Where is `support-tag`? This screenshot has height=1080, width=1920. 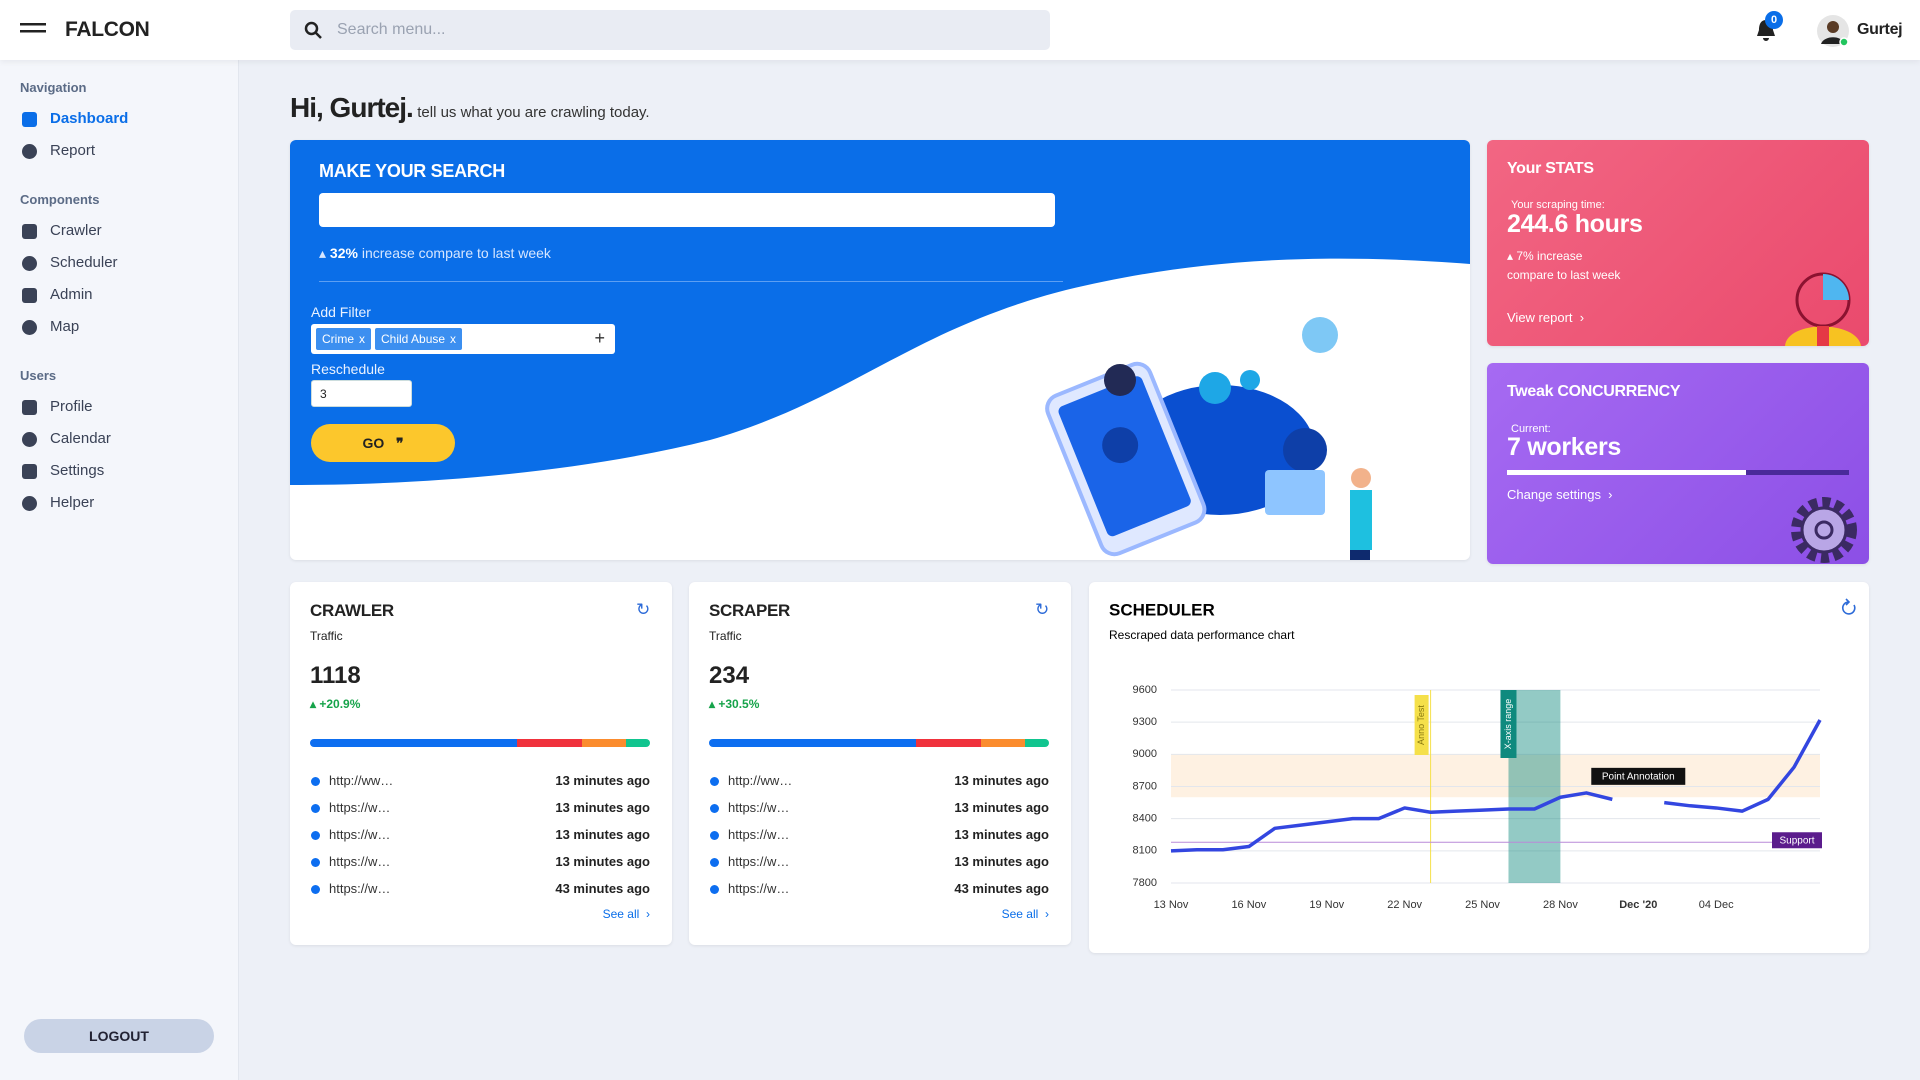 support-tag is located at coordinates (1797, 840).